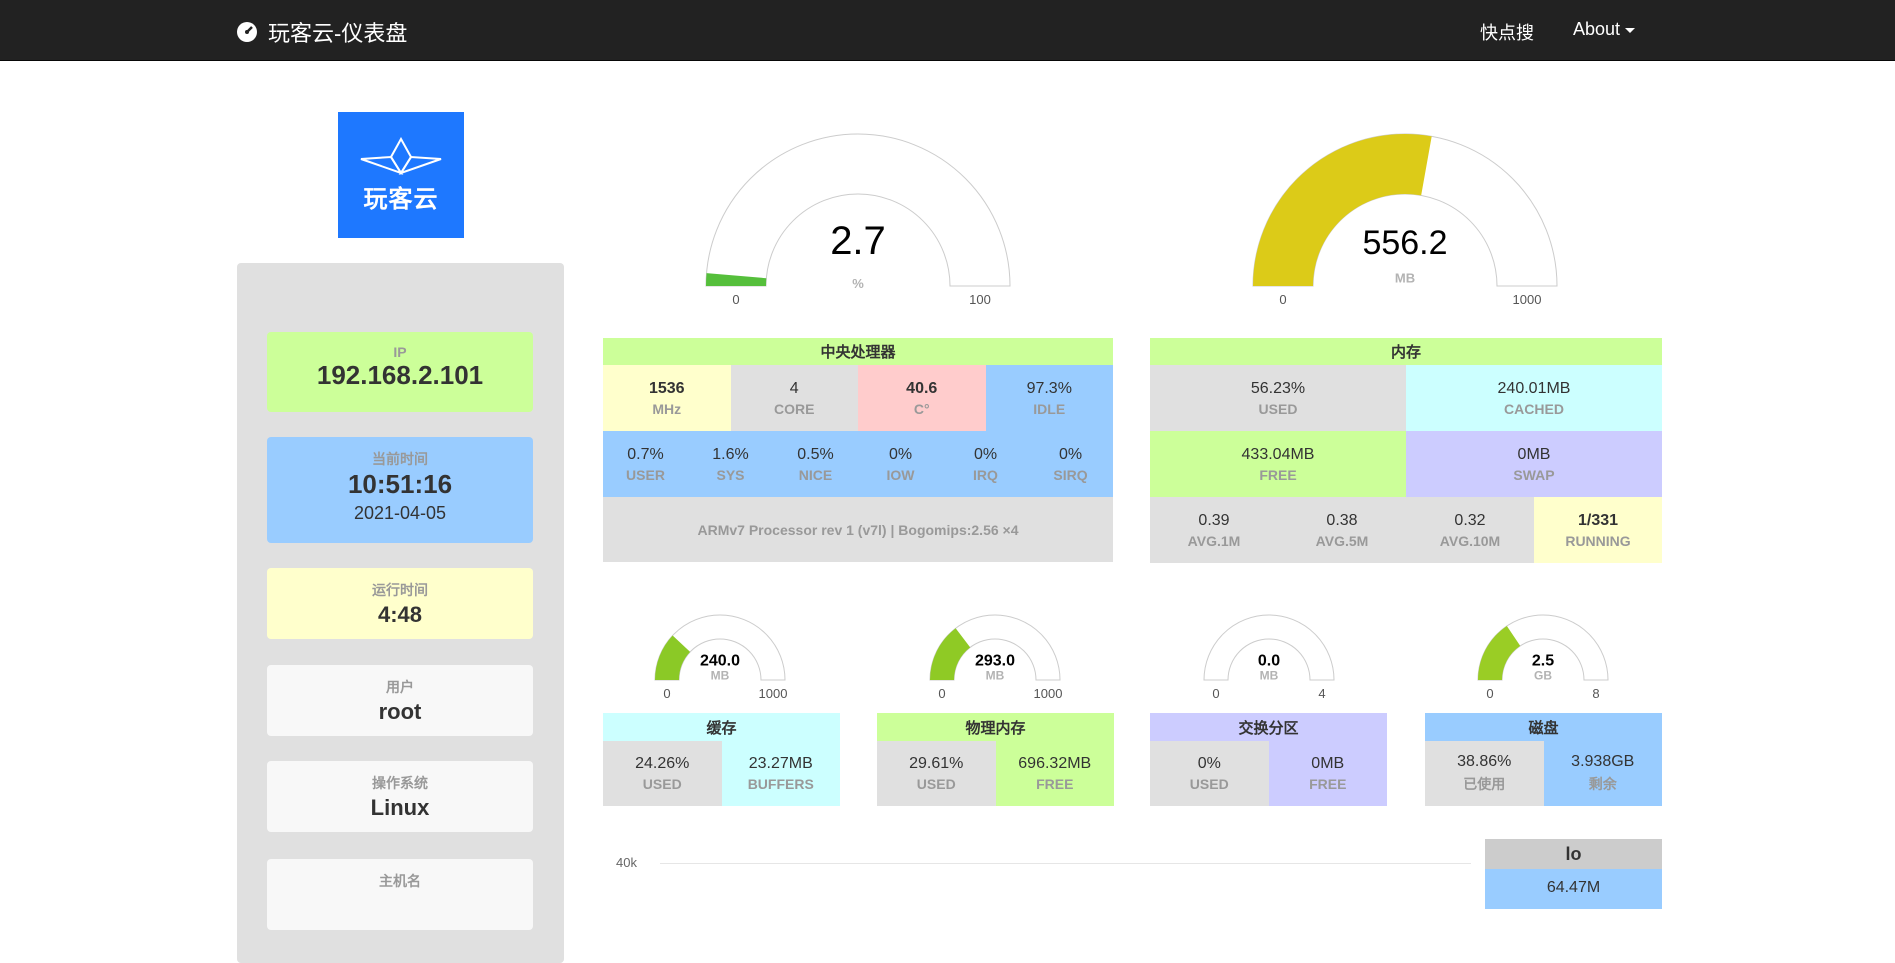 Image resolution: width=1895 pixels, height=963 pixels. I want to click on stat-value: 0MB, so click(1534, 454).